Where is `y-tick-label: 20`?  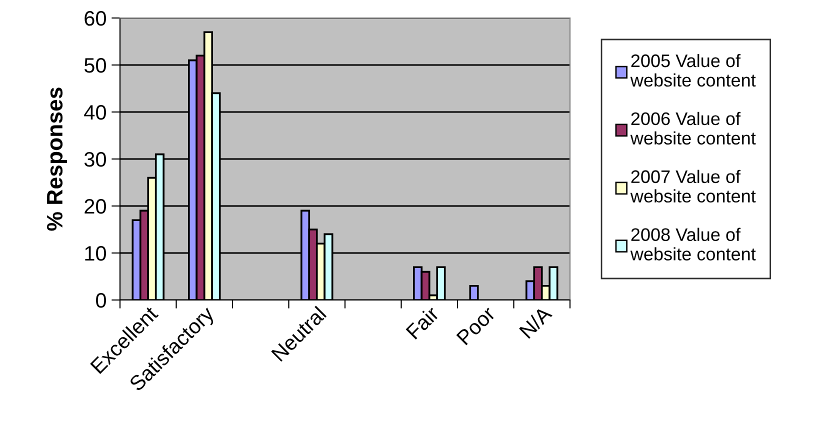 y-tick-label: 20 is located at coordinates (95, 206).